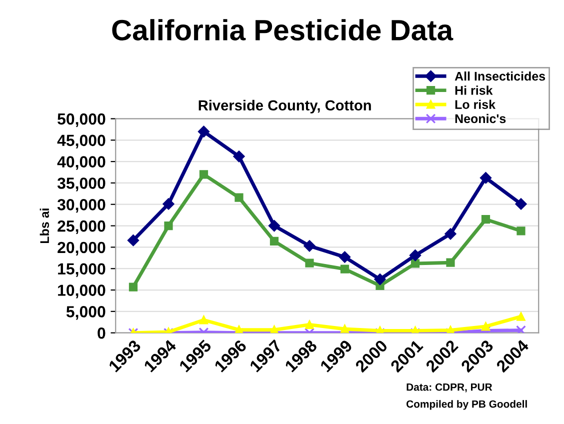  What do you see at coordinates (284, 107) in the screenshot?
I see `chart-subtitle: Riverside County, Cotton` at bounding box center [284, 107].